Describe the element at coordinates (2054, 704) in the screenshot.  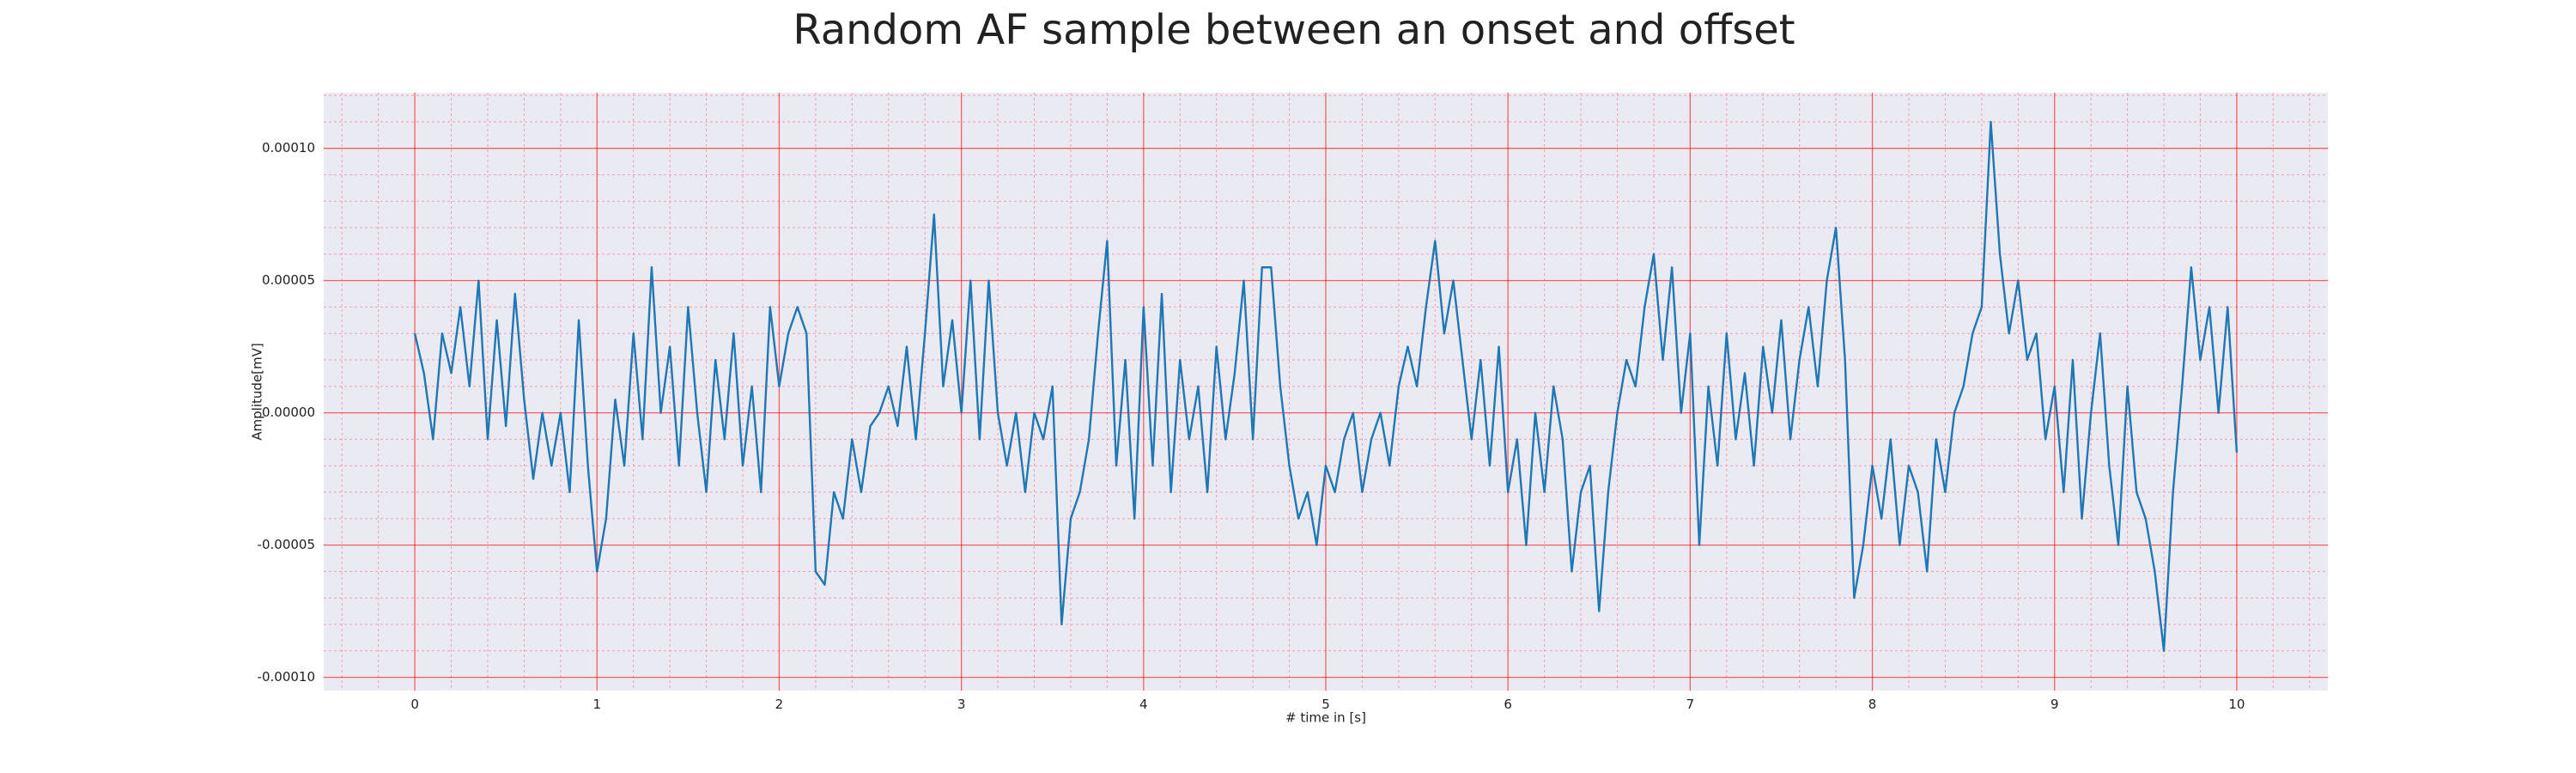
I see `x-tick-label: 9` at that location.